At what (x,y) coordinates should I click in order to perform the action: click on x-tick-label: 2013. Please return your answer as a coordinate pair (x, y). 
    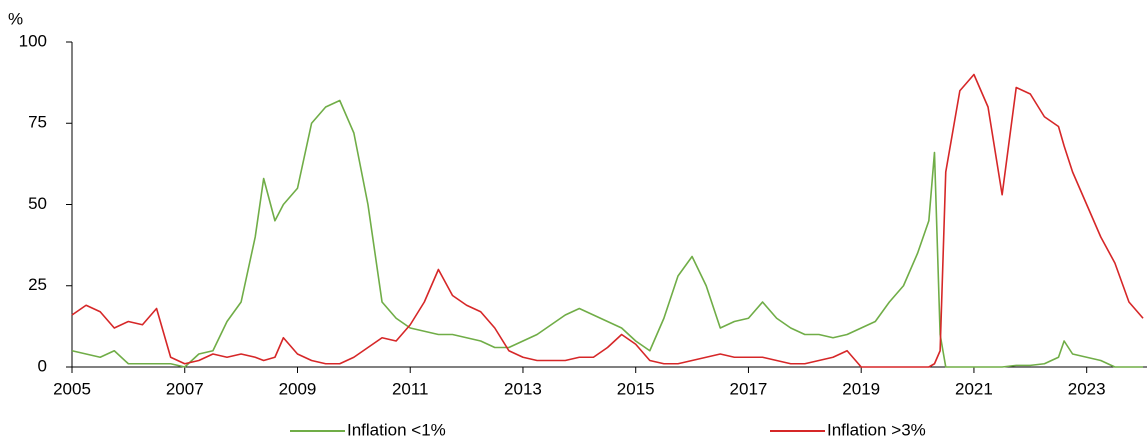
    Looking at the image, I should click on (523, 388).